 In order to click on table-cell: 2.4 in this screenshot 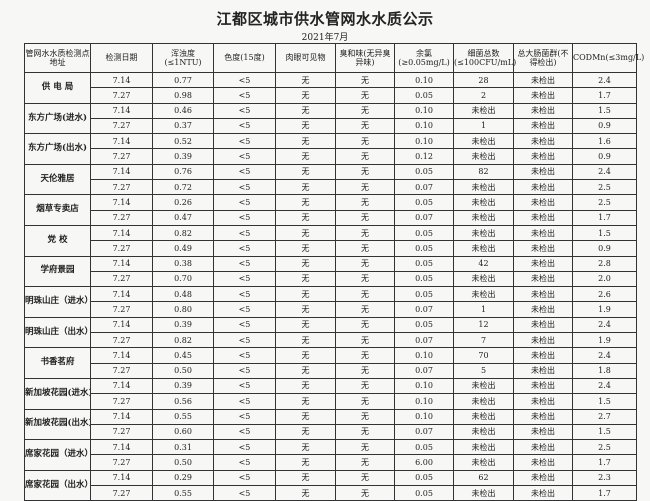, I will do `click(604, 172)`.